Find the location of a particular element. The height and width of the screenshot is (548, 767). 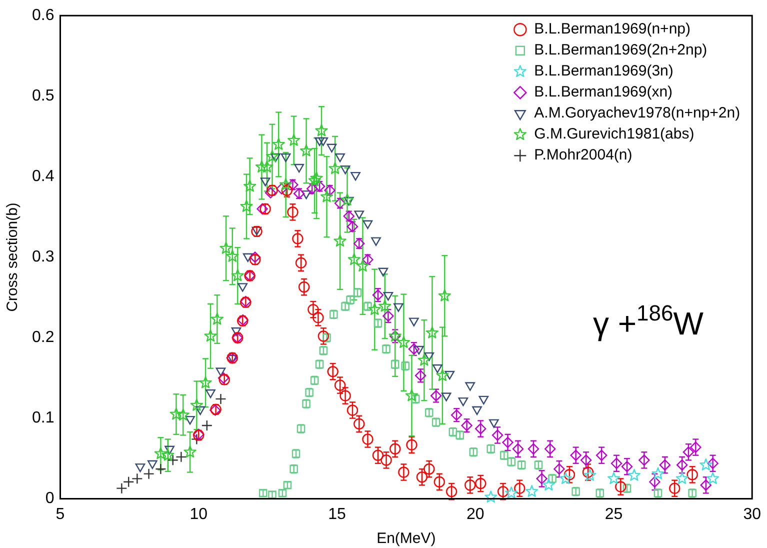

y-tick-label: 0.4 is located at coordinates (43, 177).